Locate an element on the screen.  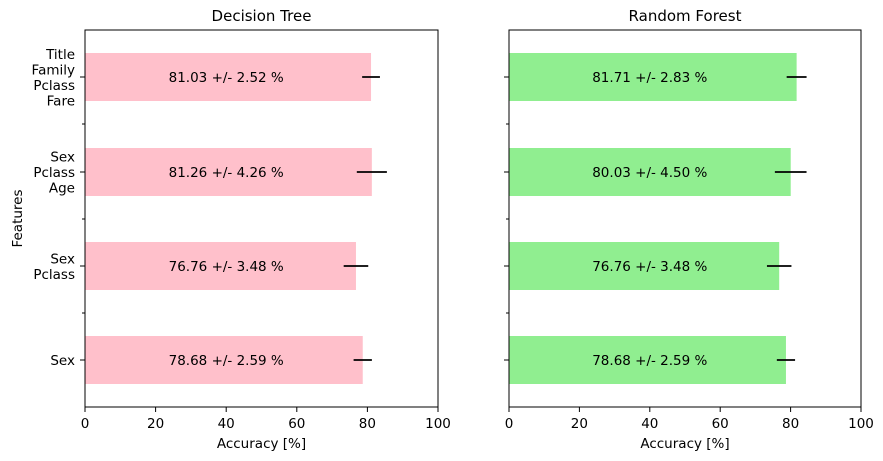
bar-value-label: 81.71 +/- 2.83 % is located at coordinates (649, 78).